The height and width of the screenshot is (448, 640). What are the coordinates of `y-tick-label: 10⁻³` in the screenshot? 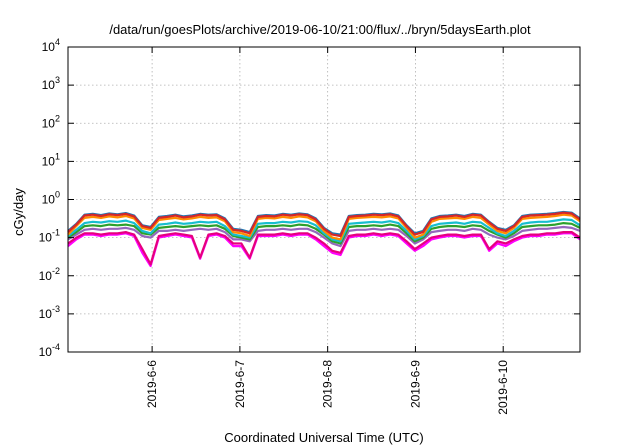 It's located at (49, 312).